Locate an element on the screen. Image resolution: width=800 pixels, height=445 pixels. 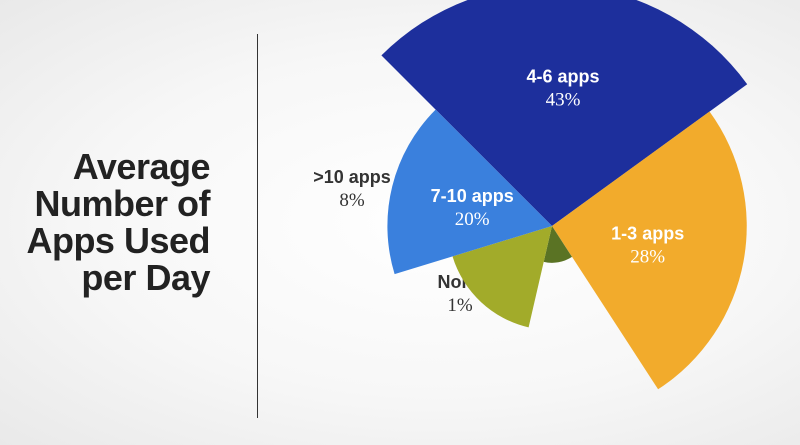
label-7-10-apps: 7-10 apps is located at coordinates (472, 196).